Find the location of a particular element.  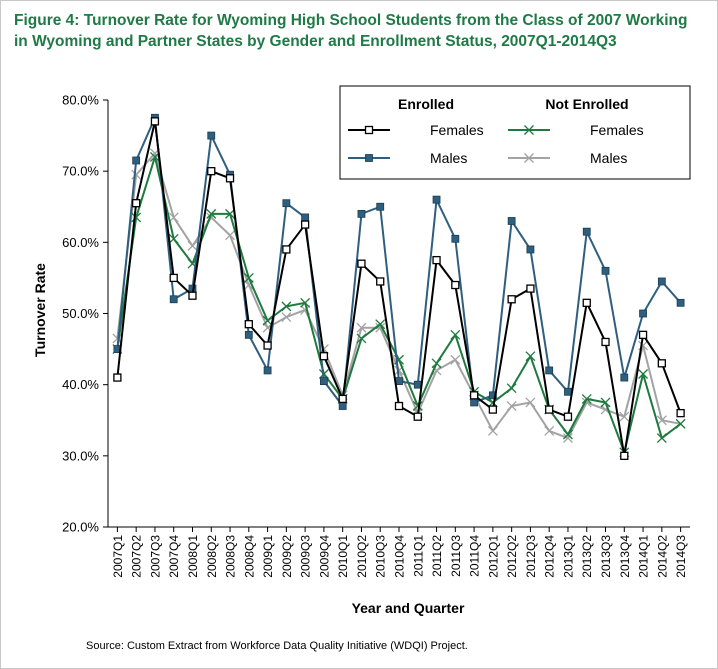

x-tick-label: 2014Q3 is located at coordinates (681, 556).